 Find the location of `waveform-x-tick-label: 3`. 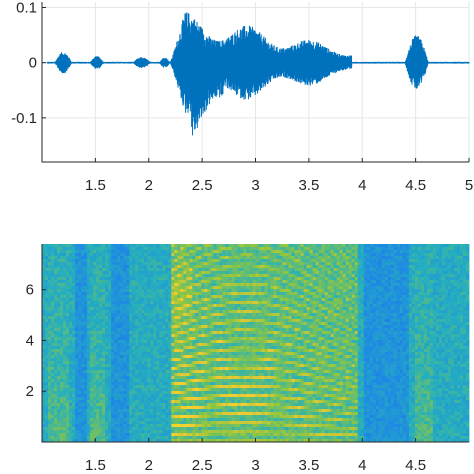

waveform-x-tick-label: 3 is located at coordinates (255, 185).